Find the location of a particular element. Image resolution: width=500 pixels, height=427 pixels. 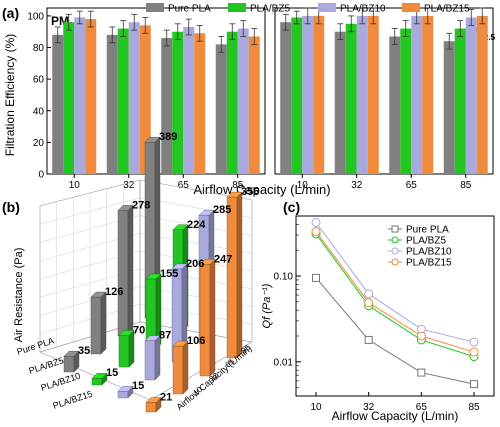

panel-a-label: (a) is located at coordinates (10, 13).